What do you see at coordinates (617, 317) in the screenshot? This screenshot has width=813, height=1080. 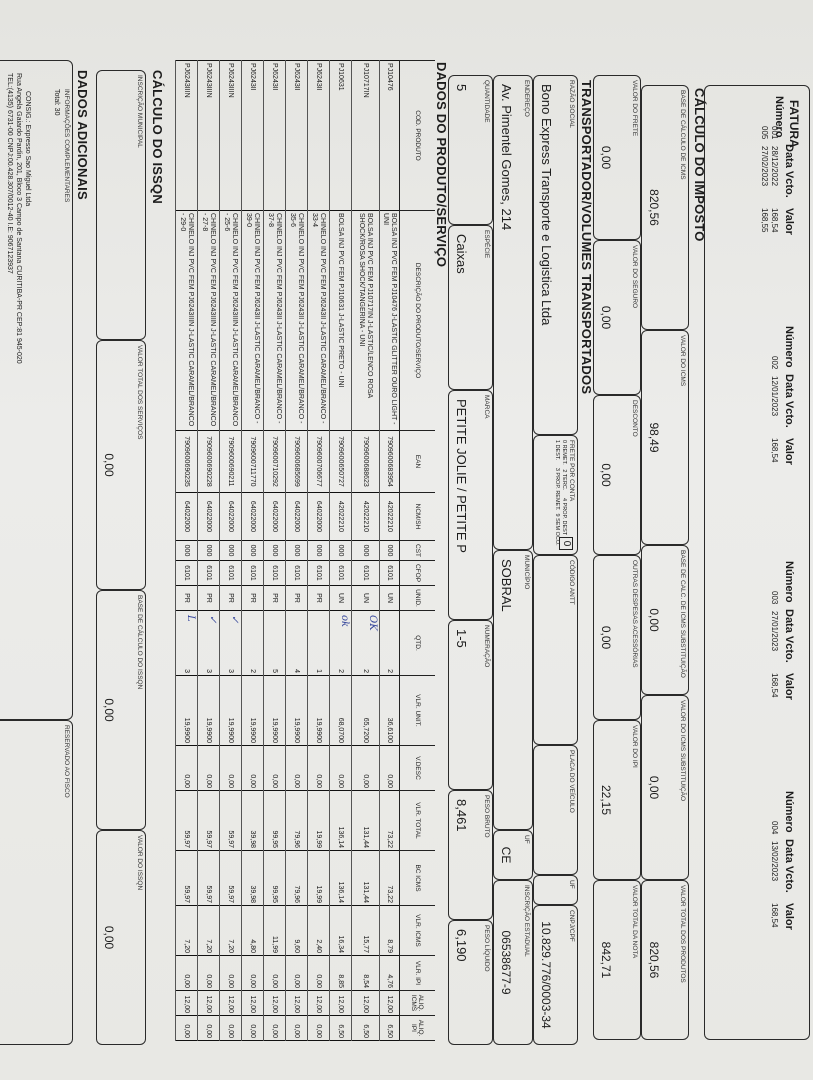 I see `seguro-field: VALOR DO SEGURO 0,00` at bounding box center [617, 317].